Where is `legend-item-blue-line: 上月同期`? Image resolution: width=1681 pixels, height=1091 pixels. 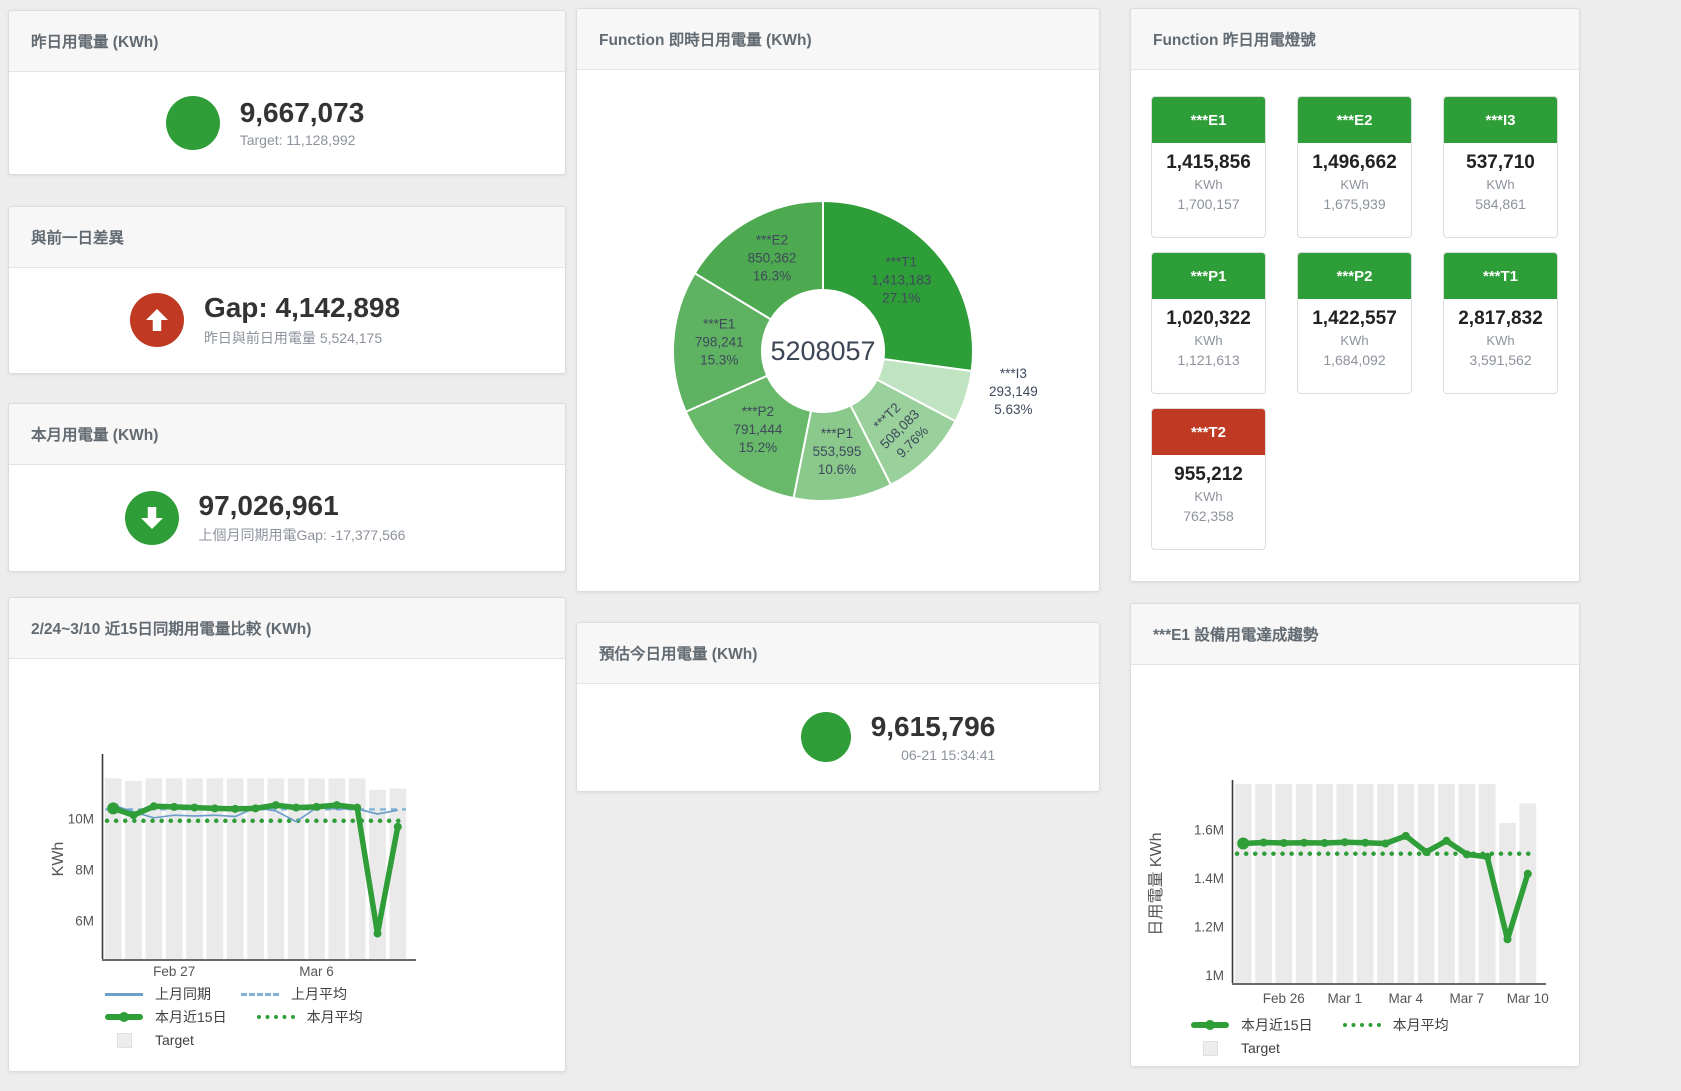 legend-item-blue-line: 上月同期 is located at coordinates (158, 994).